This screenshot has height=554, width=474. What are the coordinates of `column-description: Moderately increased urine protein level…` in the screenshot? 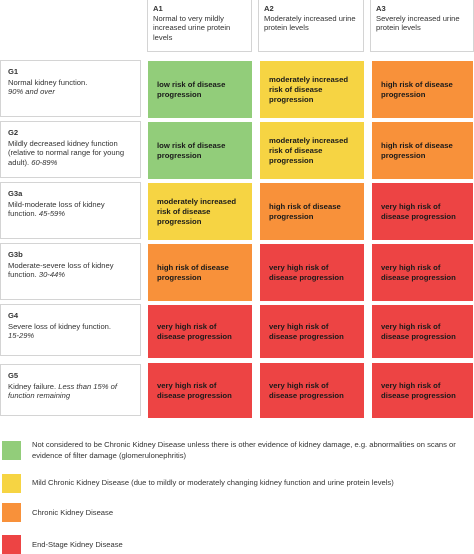 It's located at (310, 23).